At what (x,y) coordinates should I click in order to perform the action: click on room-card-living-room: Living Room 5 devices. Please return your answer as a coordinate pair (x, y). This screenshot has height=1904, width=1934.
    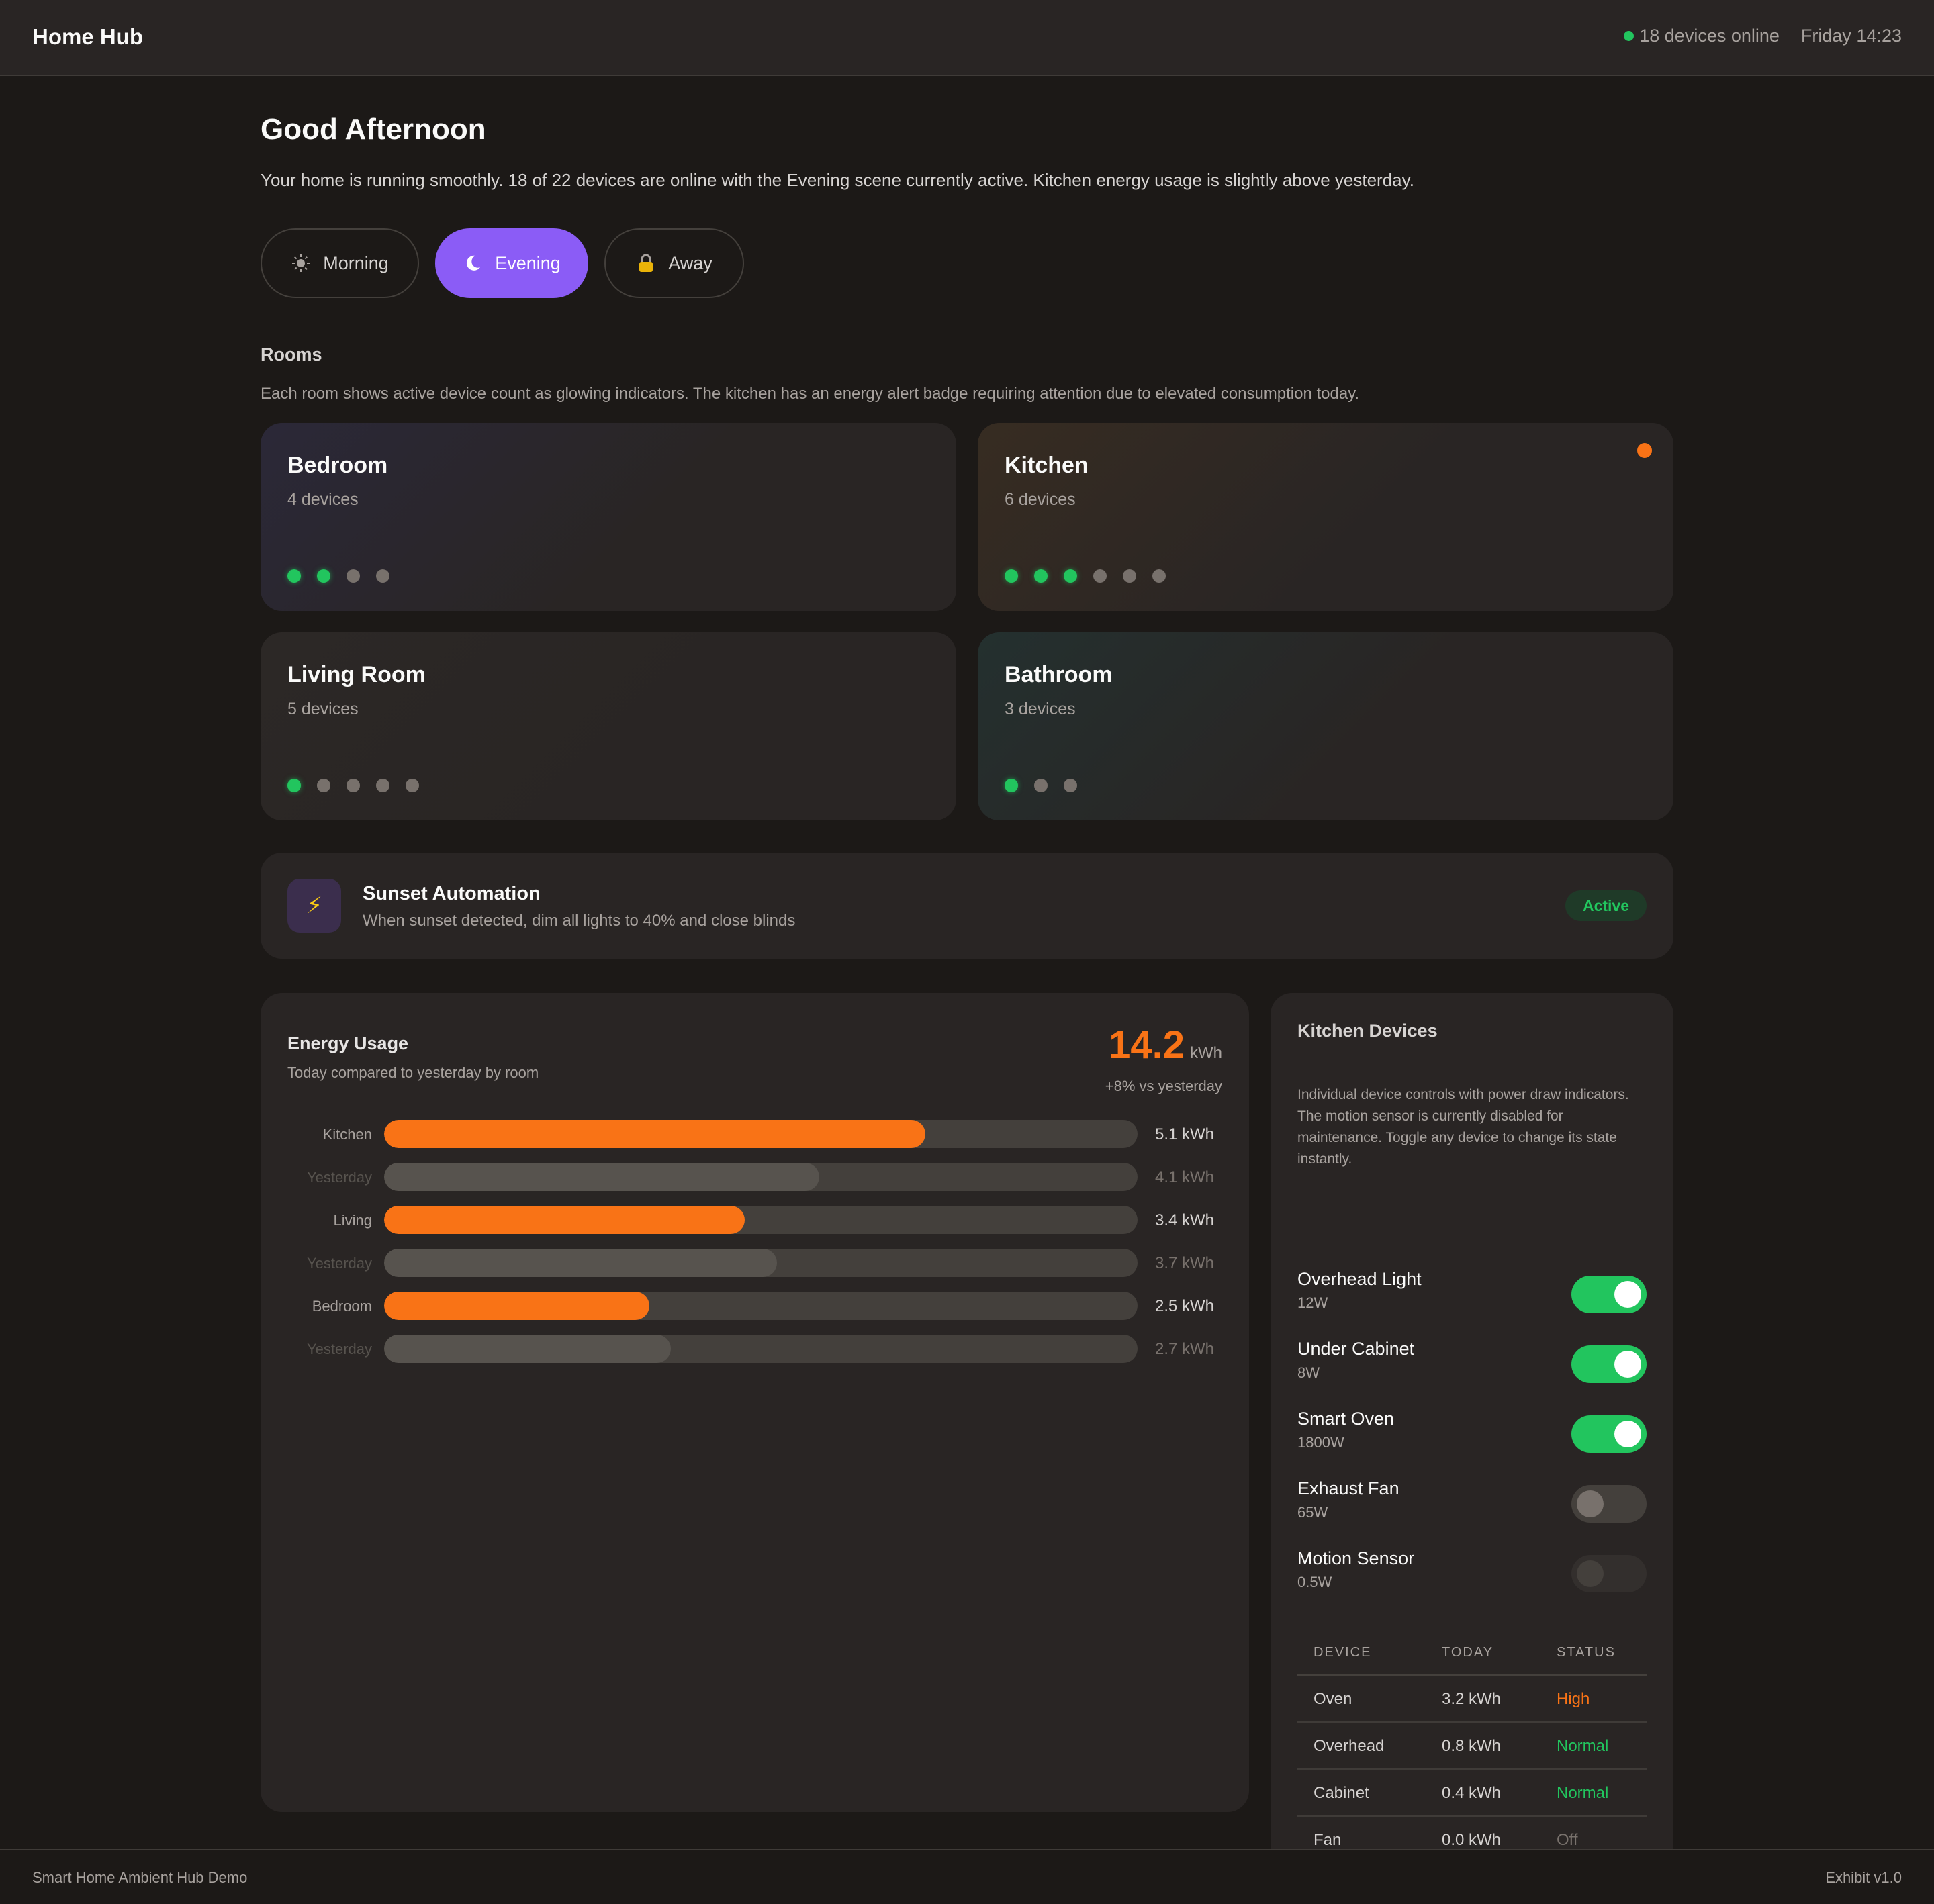
    Looking at the image, I should click on (608, 726).